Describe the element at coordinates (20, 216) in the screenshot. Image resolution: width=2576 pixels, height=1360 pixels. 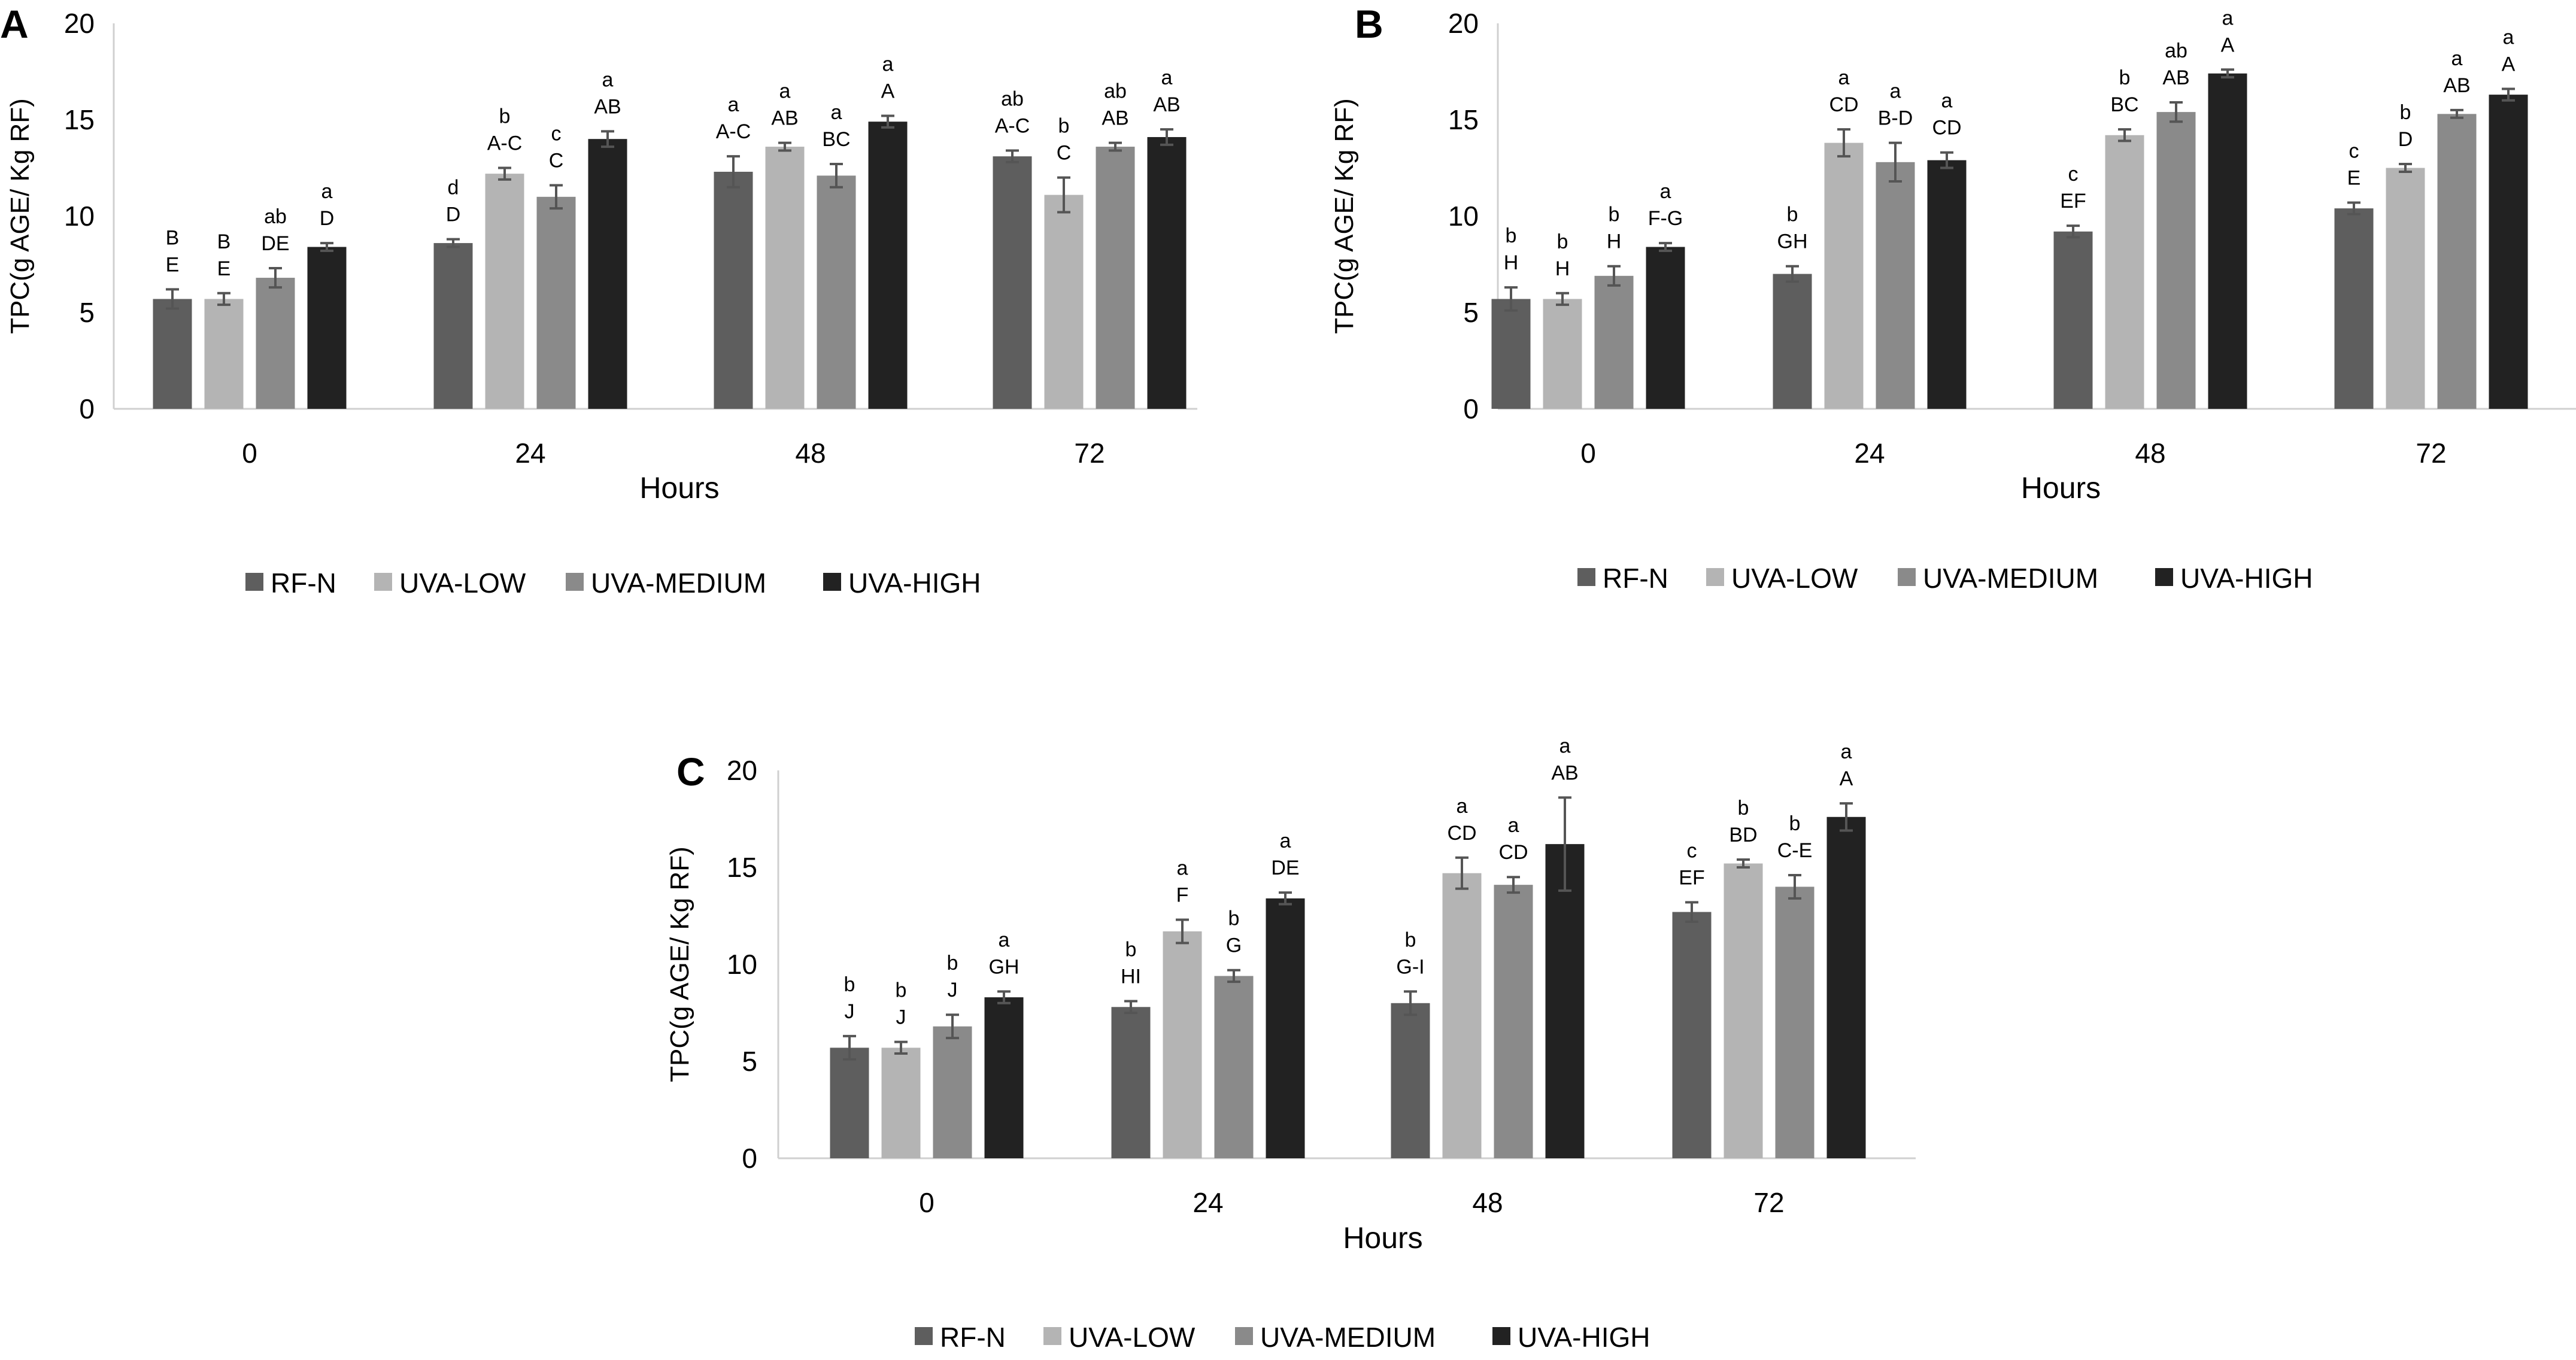
I see `y-axis-label: TPC(g AGE/ Kg RF)` at that location.